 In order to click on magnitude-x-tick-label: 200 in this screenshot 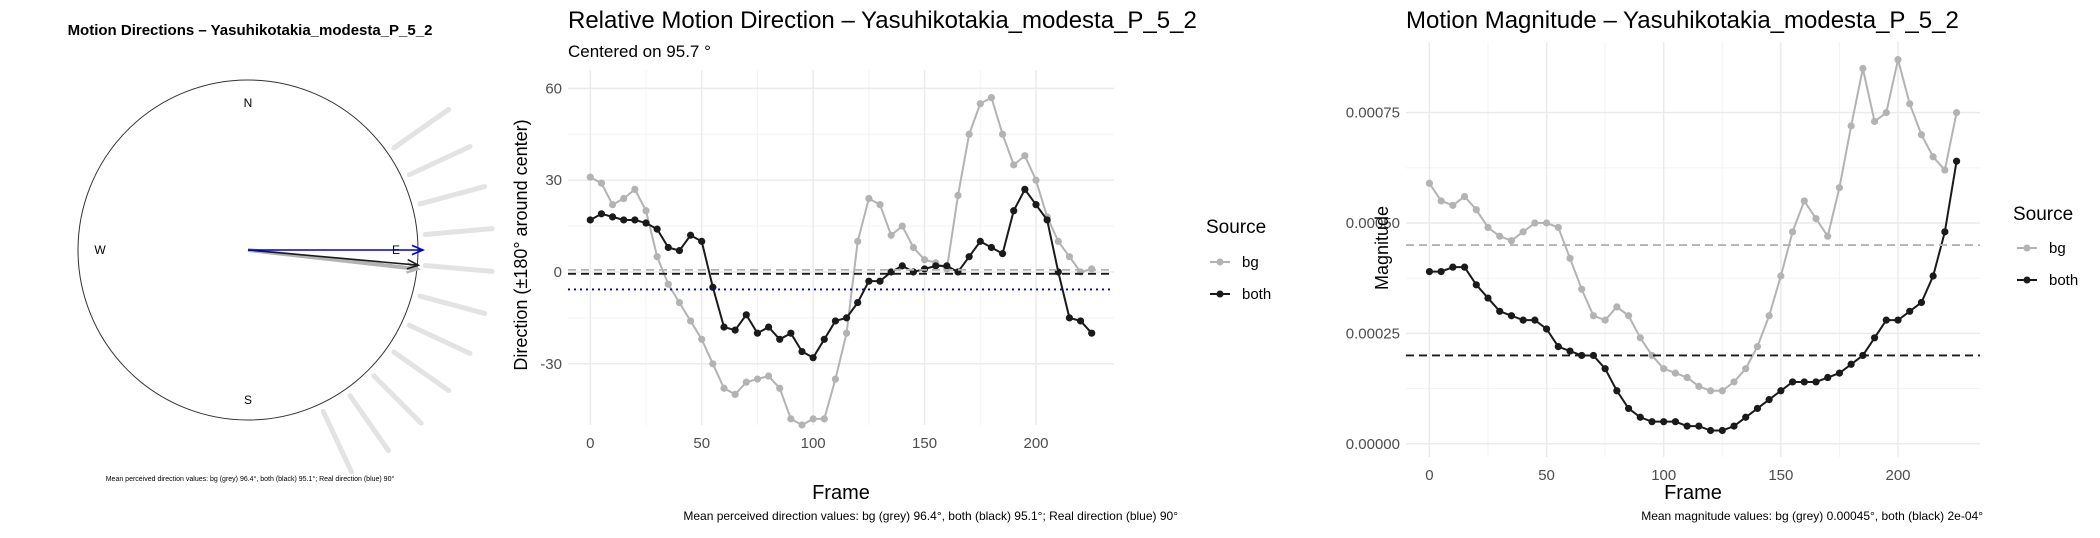, I will do `click(1897, 475)`.